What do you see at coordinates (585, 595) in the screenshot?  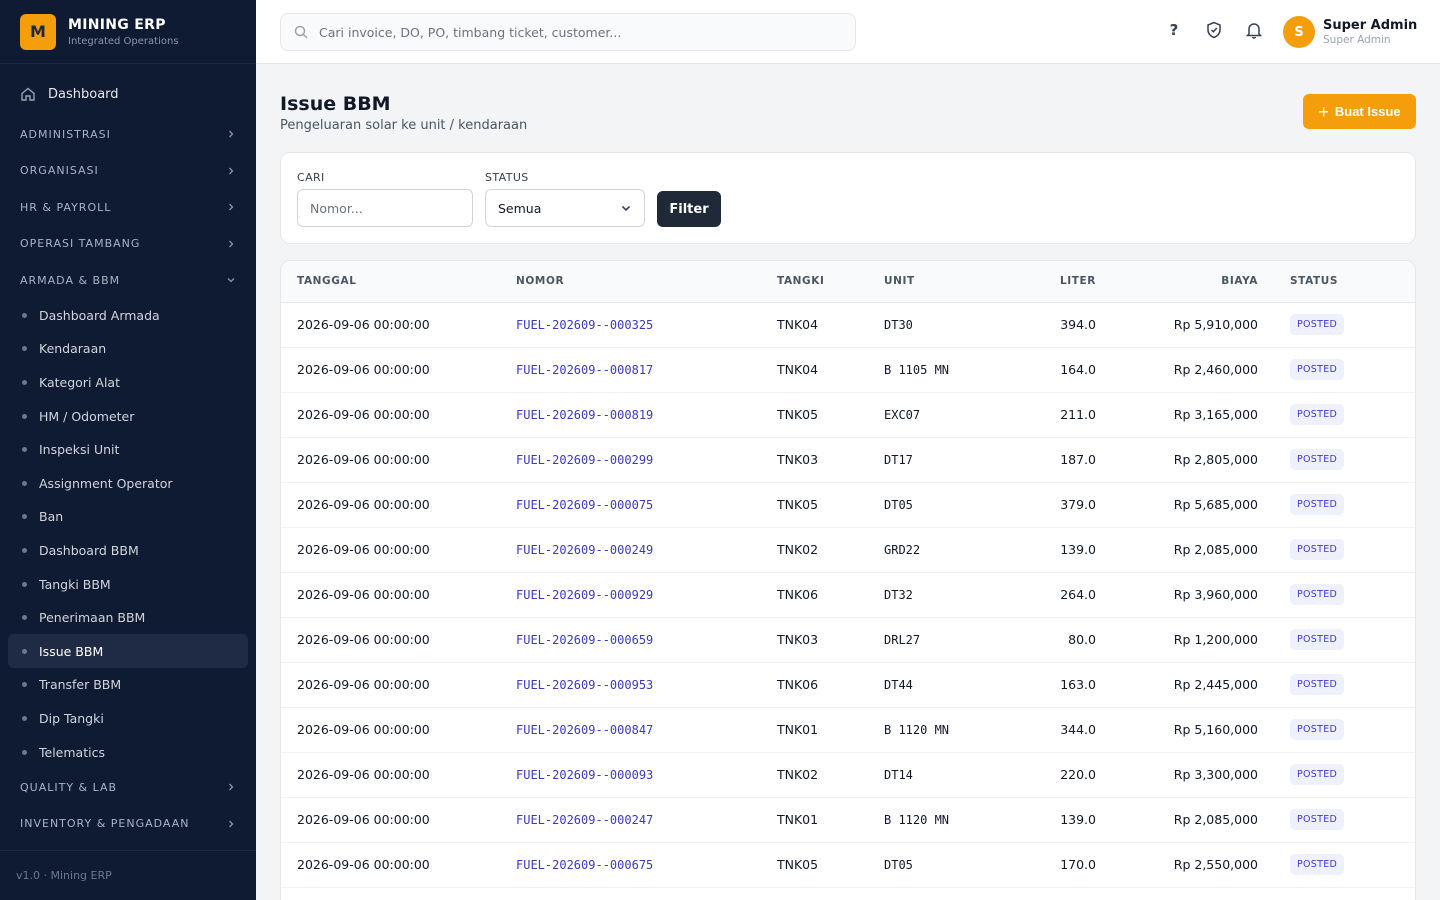 I see `issue-number-link: FUEL-202609--000929` at bounding box center [585, 595].